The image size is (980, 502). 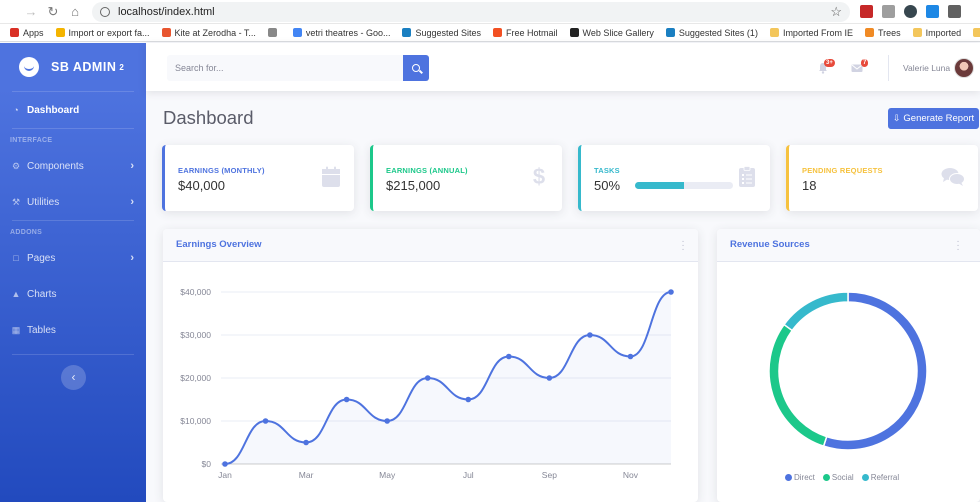 I want to click on bookmark-item: Web Slice Gallery, so click(x=611, y=32).